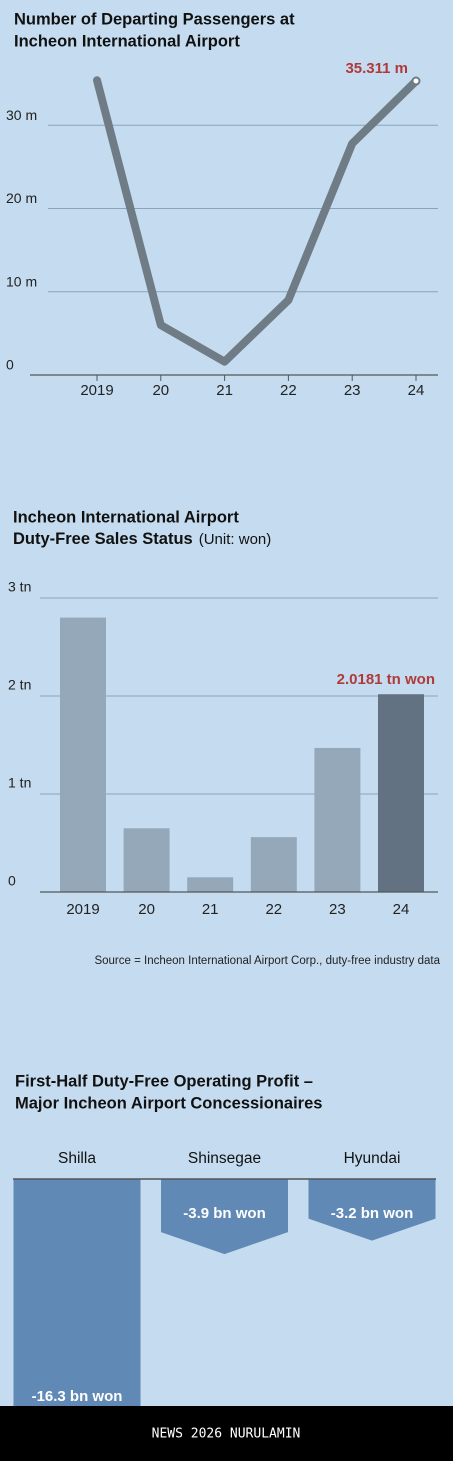  Describe the element at coordinates (21, 281) in the screenshot. I see `y-tick-label: 10 m` at that location.